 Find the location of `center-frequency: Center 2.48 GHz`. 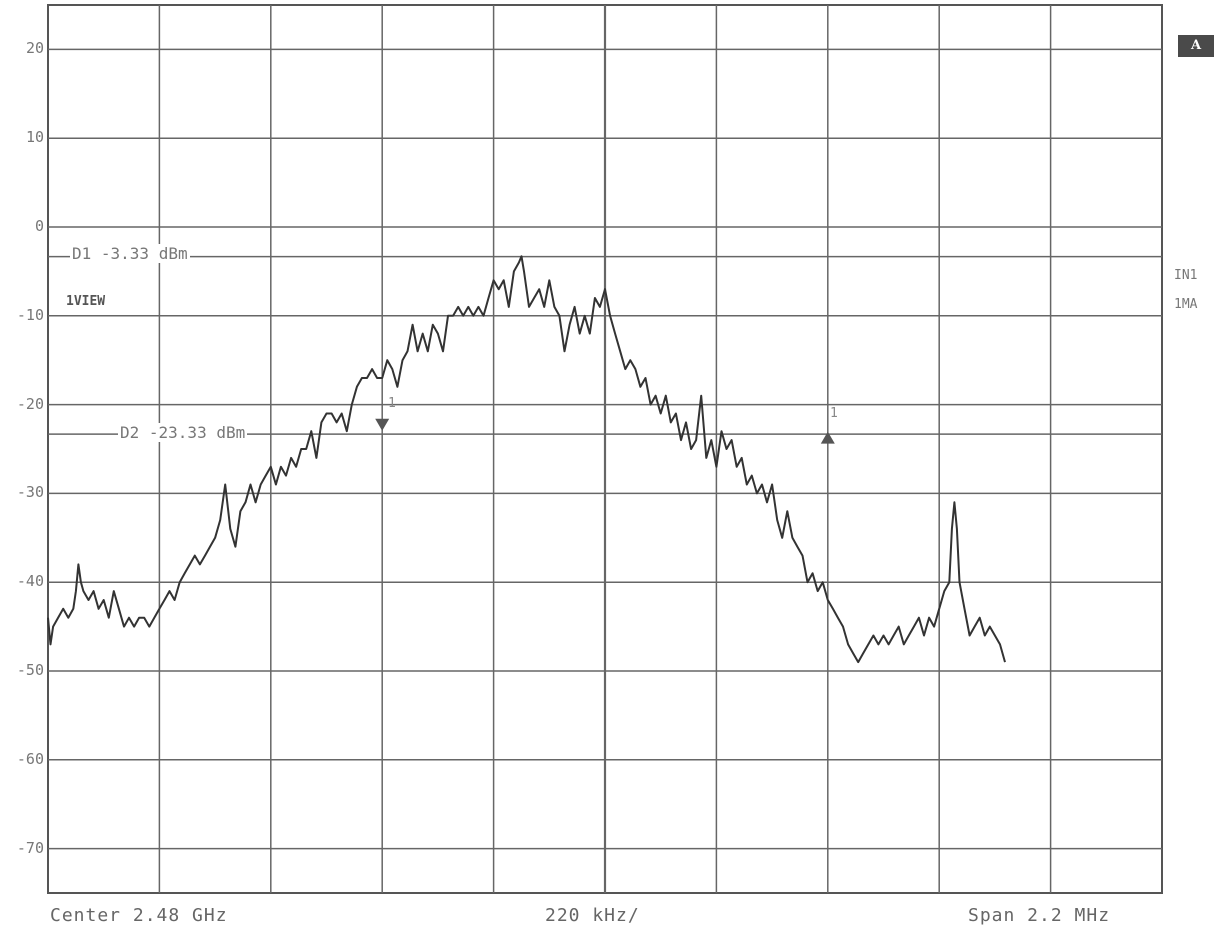

center-frequency: Center 2.48 GHz is located at coordinates (139, 915).